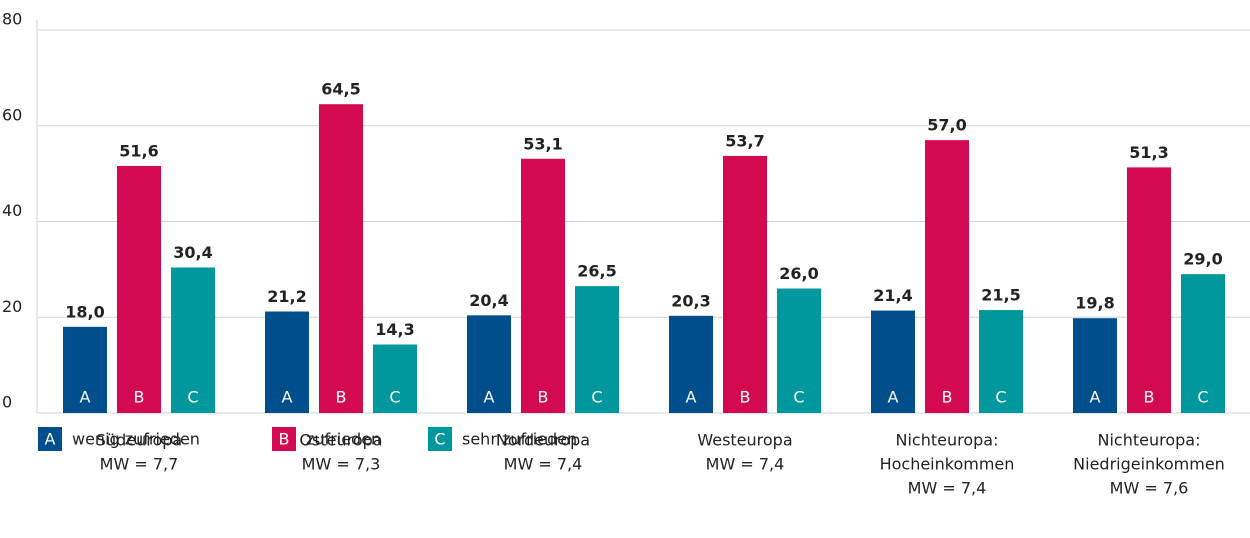  I want to click on value-label: 29,0, so click(1202, 259).